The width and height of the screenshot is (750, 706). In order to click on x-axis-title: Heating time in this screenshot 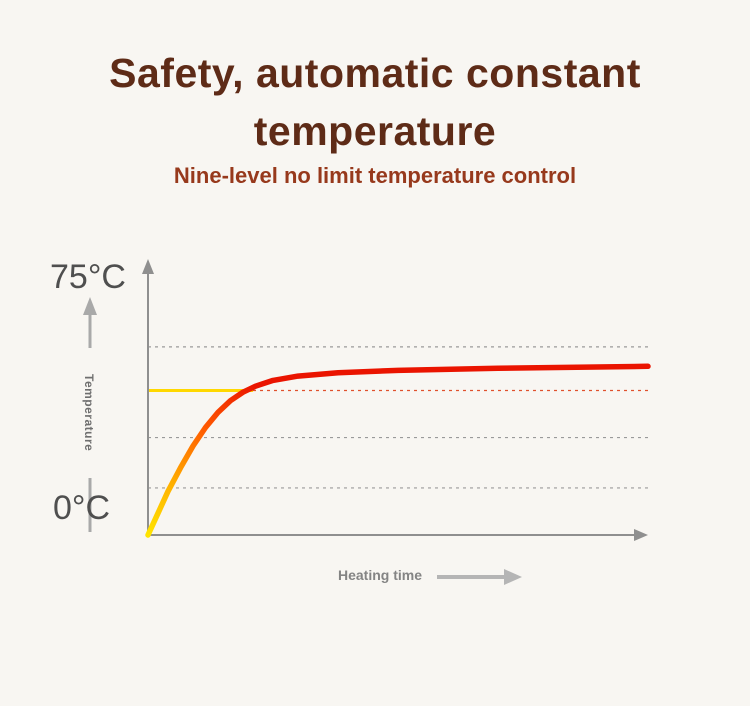, I will do `click(380, 575)`.